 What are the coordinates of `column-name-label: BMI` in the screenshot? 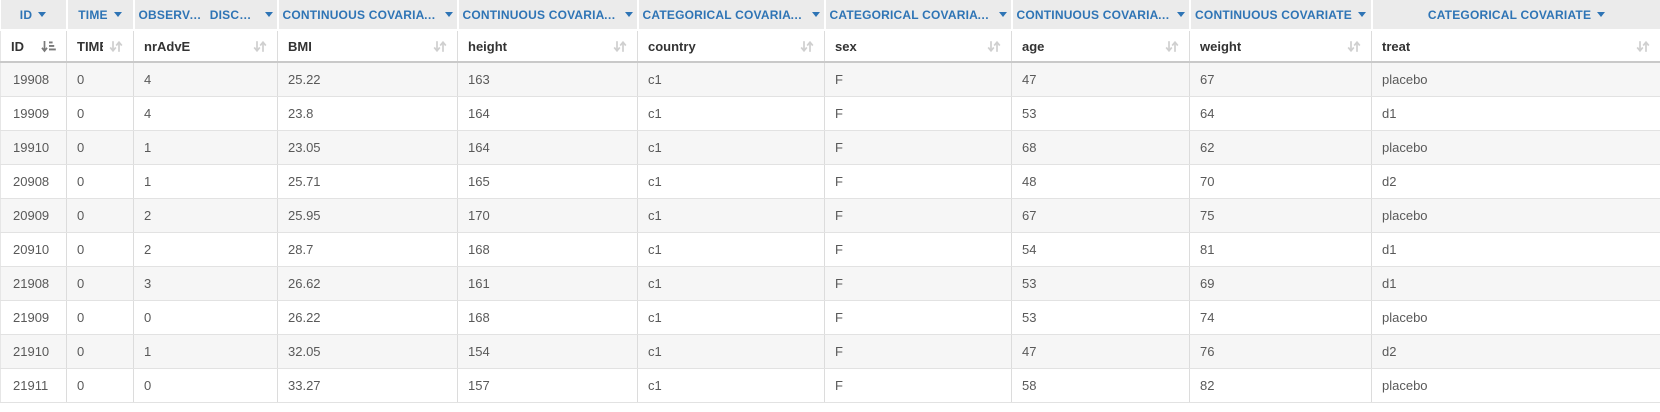 It's located at (300, 46).